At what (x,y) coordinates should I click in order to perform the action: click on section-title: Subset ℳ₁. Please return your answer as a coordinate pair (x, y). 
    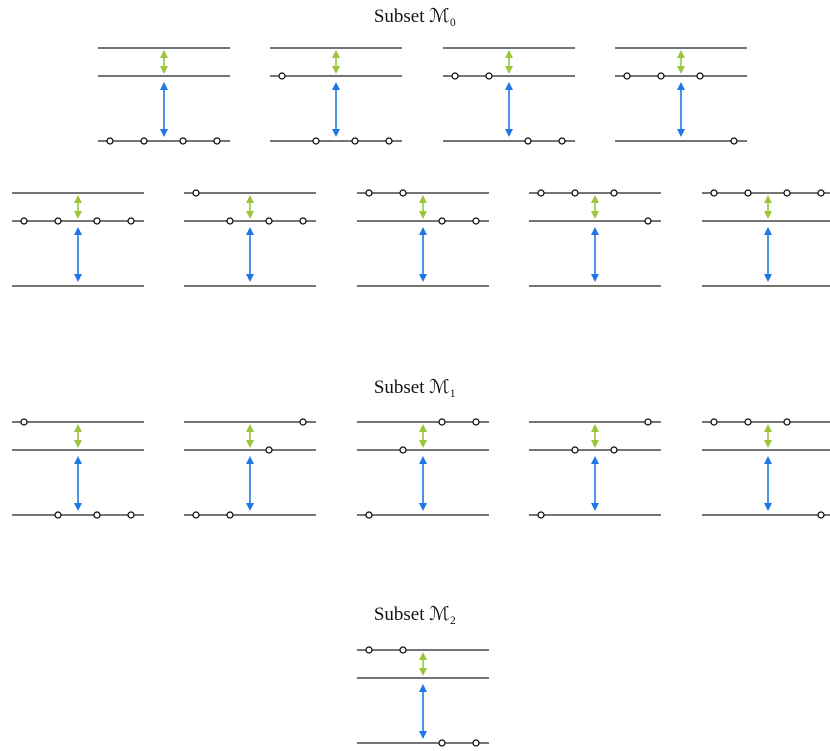
    Looking at the image, I should click on (415, 387).